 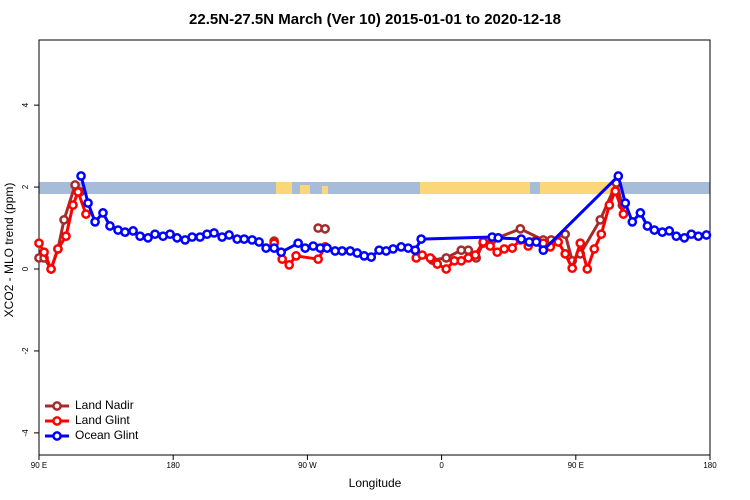 What do you see at coordinates (102, 420) in the screenshot?
I see `legend-label: Land Glint` at bounding box center [102, 420].